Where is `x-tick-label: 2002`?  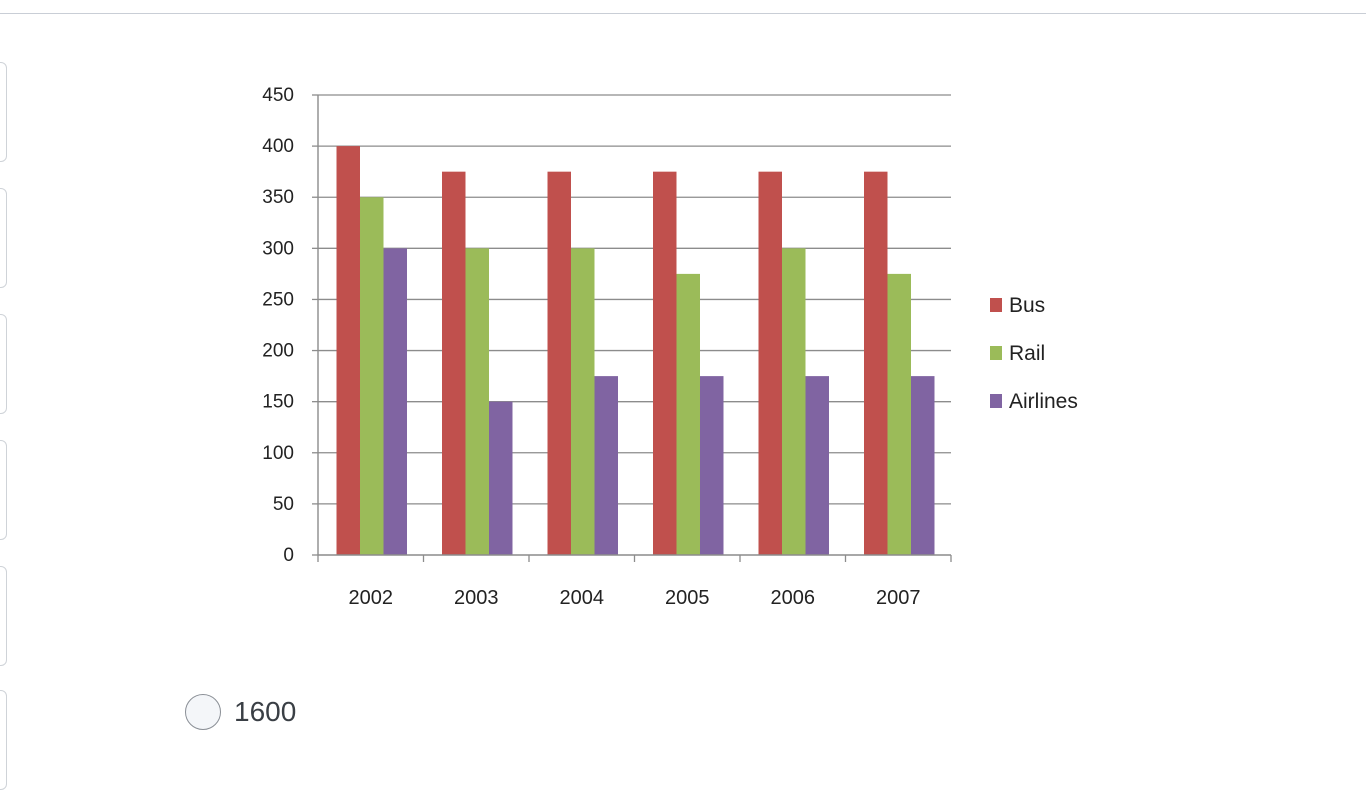
x-tick-label: 2002 is located at coordinates (371, 598).